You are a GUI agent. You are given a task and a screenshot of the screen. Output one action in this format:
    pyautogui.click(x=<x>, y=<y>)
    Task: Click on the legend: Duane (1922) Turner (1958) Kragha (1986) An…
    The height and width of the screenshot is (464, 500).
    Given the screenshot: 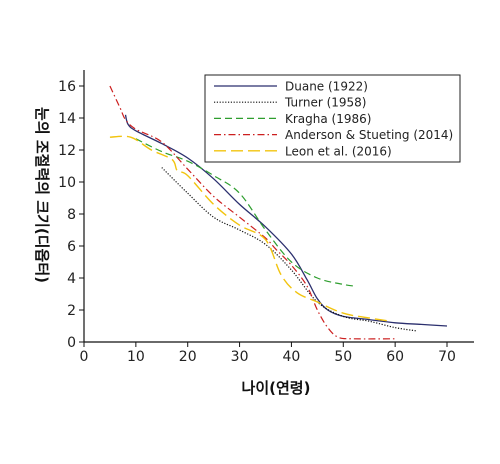 What is the action you would take?
    pyautogui.click(x=332, y=118)
    